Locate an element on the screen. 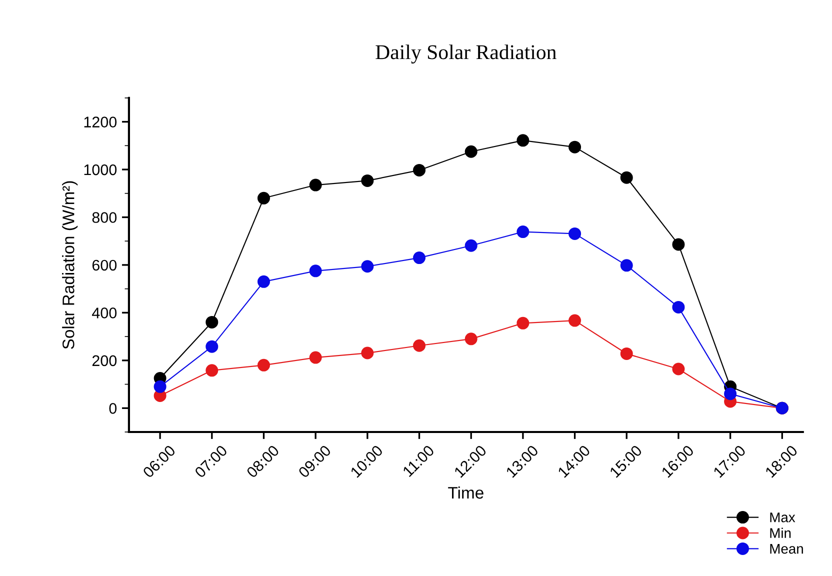 The height and width of the screenshot is (576, 832). chart-title: Daily Solar Radiation is located at coordinates (466, 54).